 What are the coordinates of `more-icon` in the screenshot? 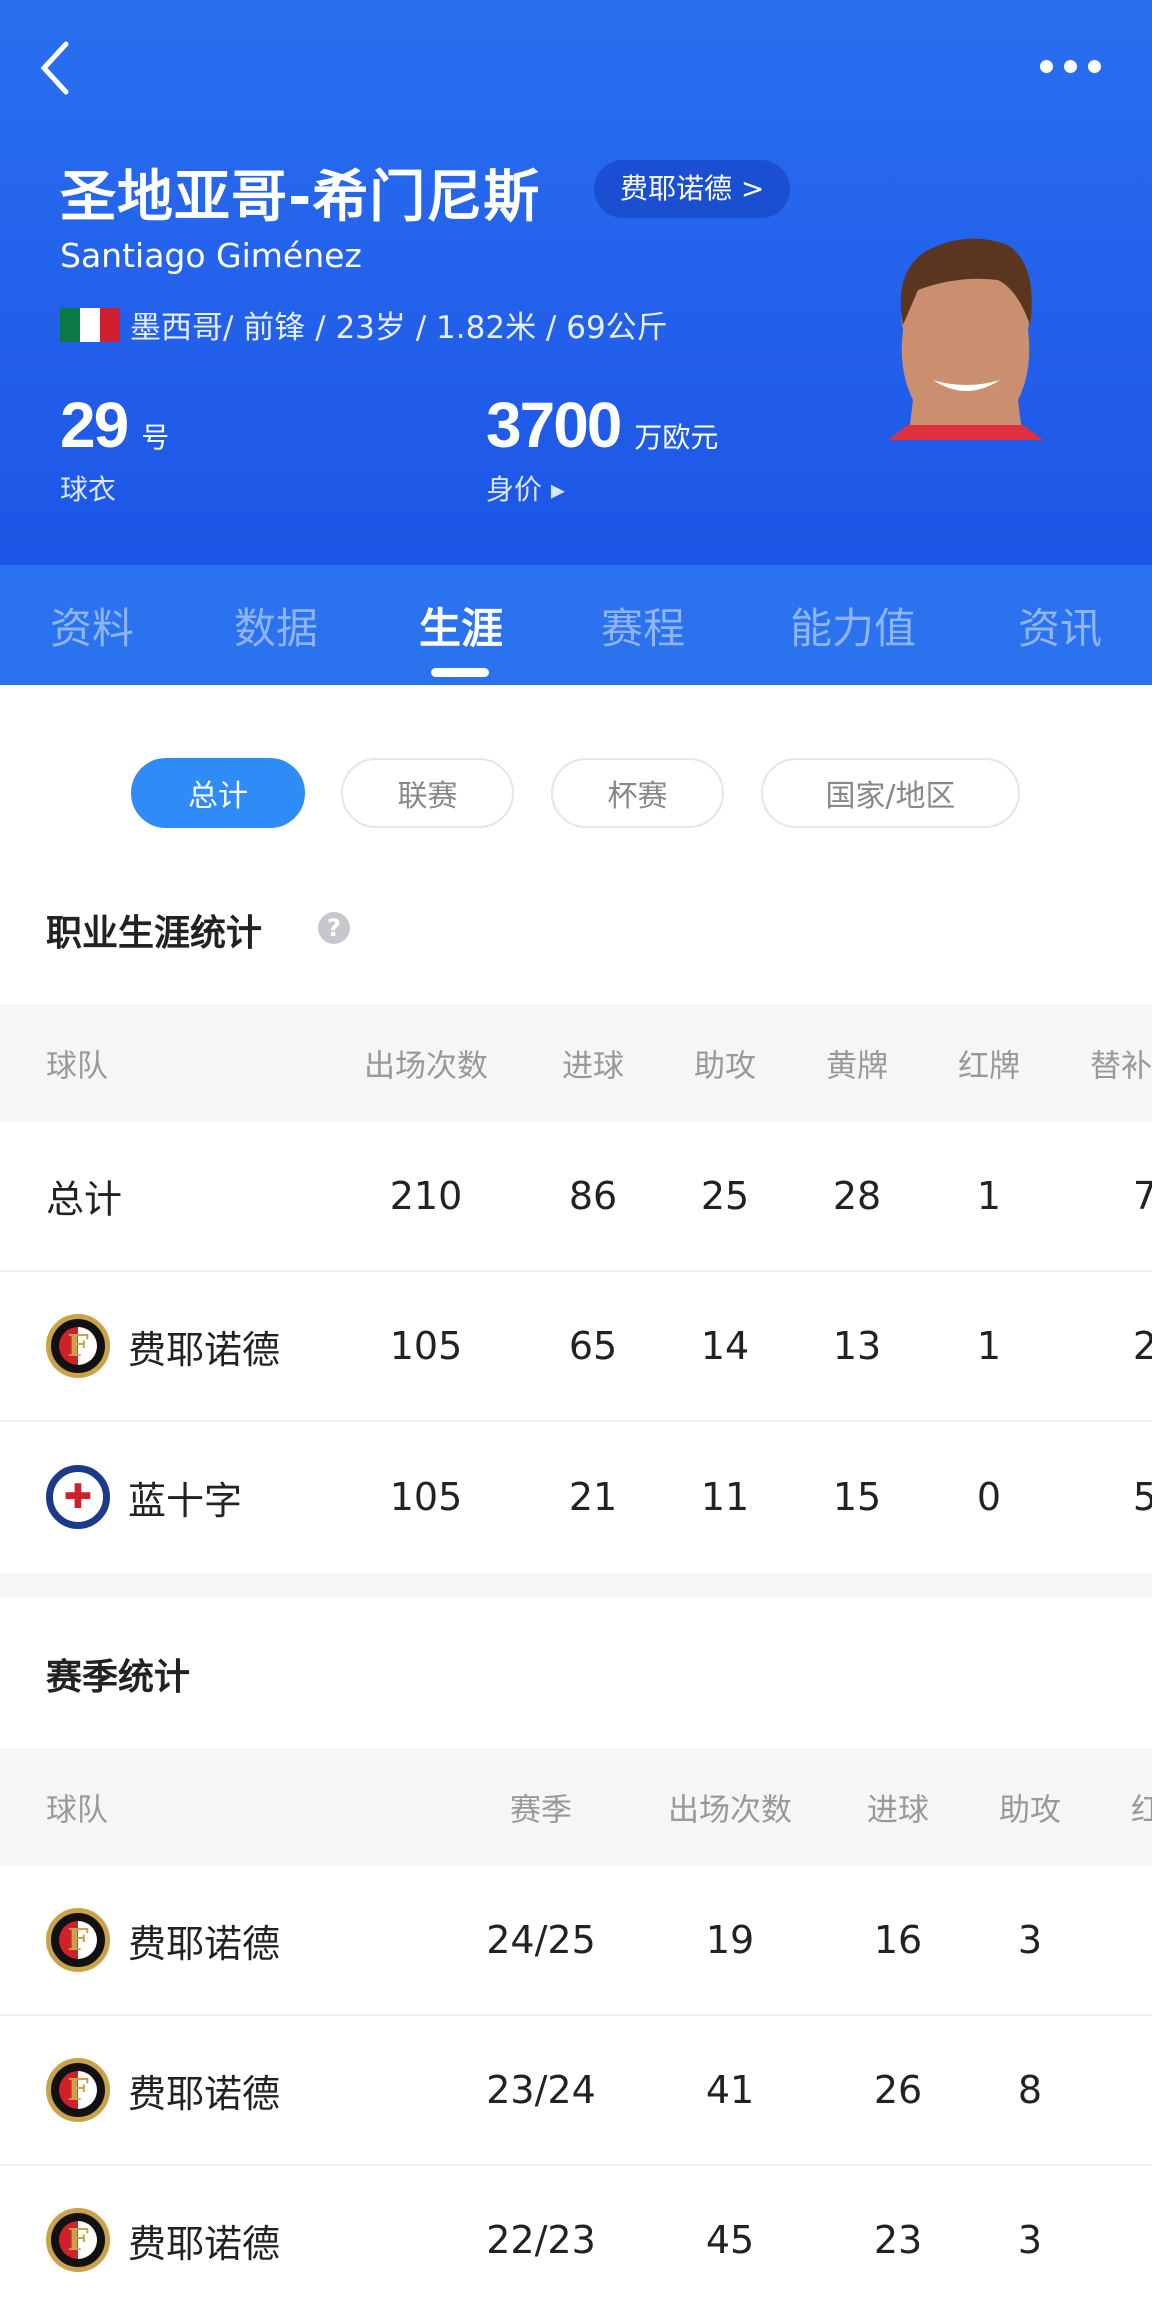 It's located at (1070, 66).